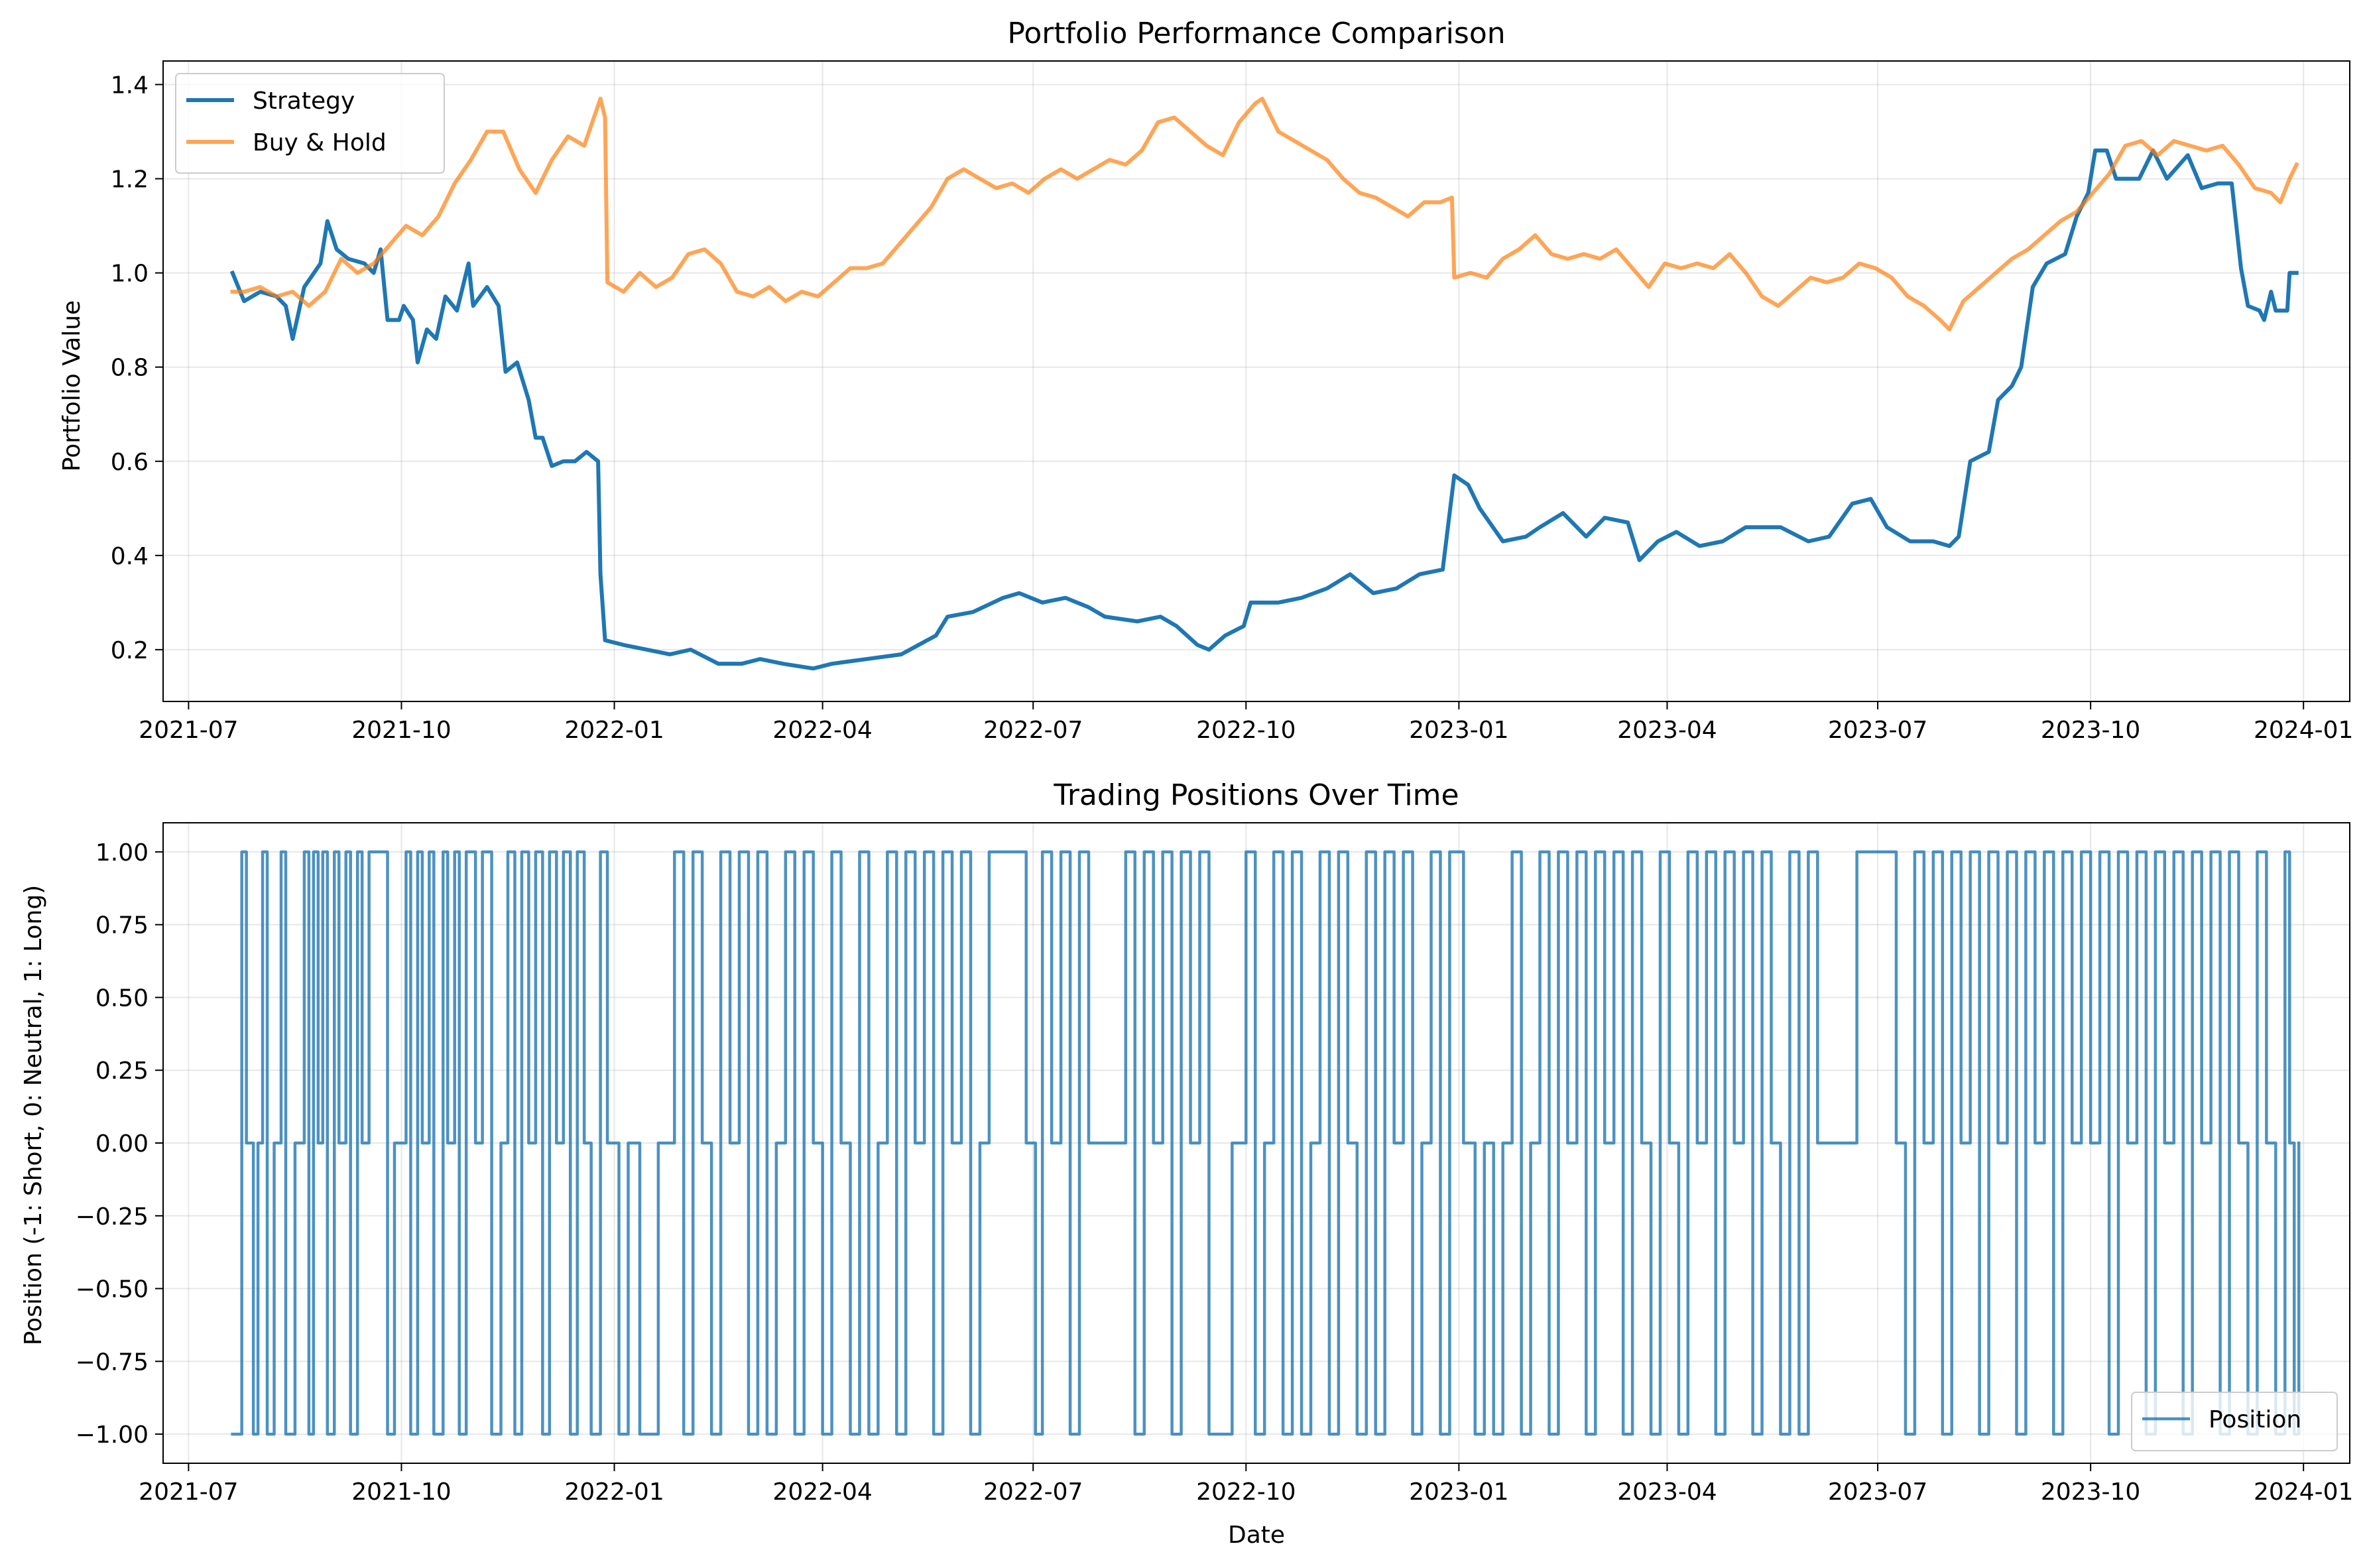 Image resolution: width=2367 pixels, height=1568 pixels. Describe the element at coordinates (122, 853) in the screenshot. I see `y-tick-label: 1.00` at that location.